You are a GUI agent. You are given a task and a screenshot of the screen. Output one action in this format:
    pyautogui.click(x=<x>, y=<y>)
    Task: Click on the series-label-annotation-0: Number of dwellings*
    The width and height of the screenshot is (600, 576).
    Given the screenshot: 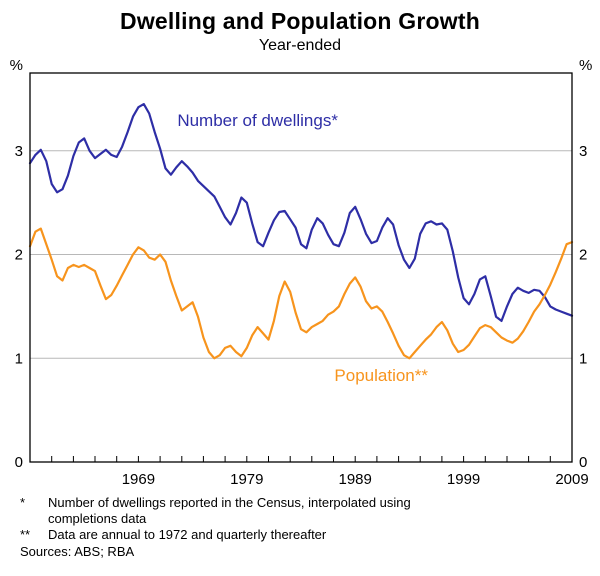 What is the action you would take?
    pyautogui.click(x=257, y=120)
    